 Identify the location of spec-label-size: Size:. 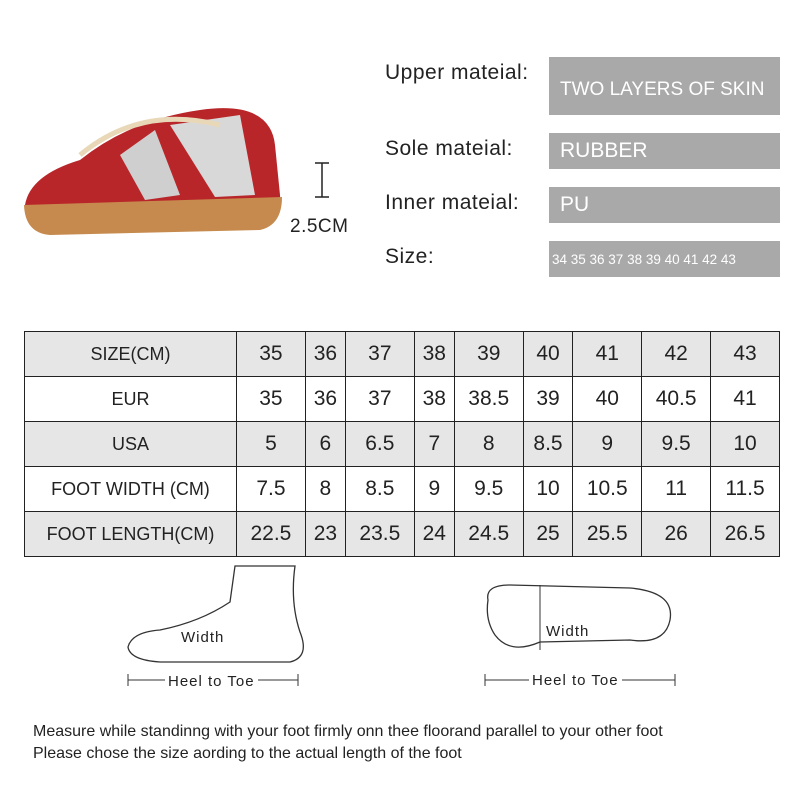
(410, 256).